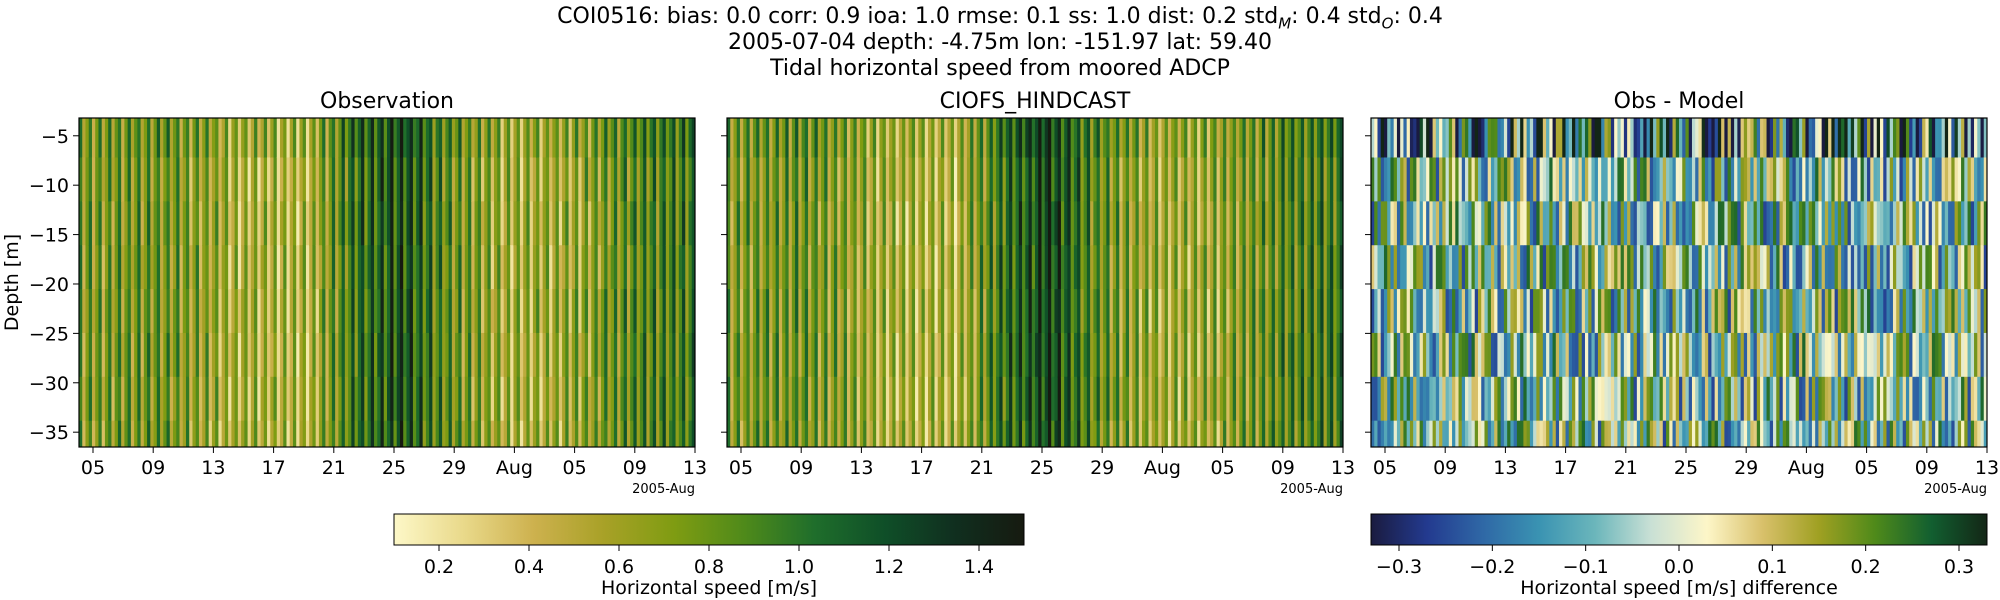  I want to click on colorbar-tick-label: 0.6, so click(619, 567).